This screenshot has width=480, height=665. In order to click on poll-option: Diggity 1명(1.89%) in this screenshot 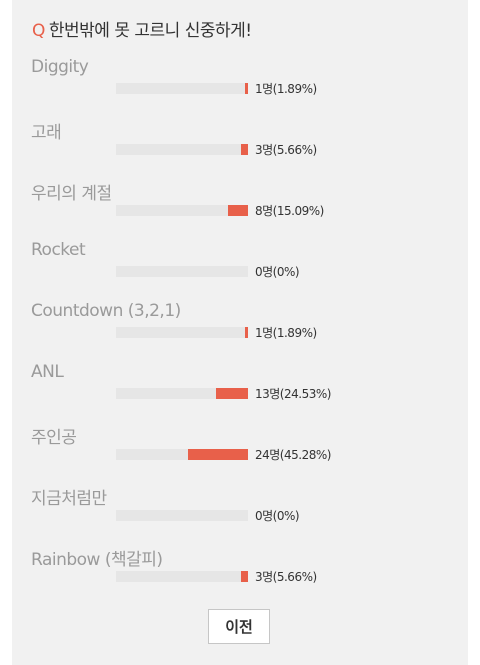, I will do `click(240, 87)`.